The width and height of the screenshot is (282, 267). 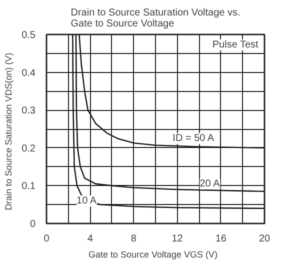 What do you see at coordinates (29, 111) in the screenshot?
I see `y-tick-label: 0.3` at bounding box center [29, 111].